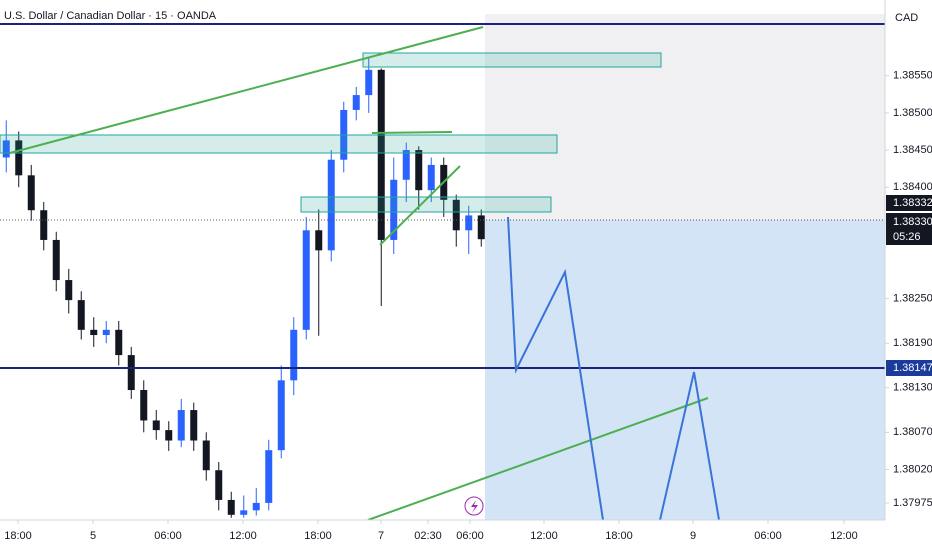 The width and height of the screenshot is (932, 550). What do you see at coordinates (428, 536) in the screenshot?
I see `x-tick-label: 02:30` at bounding box center [428, 536].